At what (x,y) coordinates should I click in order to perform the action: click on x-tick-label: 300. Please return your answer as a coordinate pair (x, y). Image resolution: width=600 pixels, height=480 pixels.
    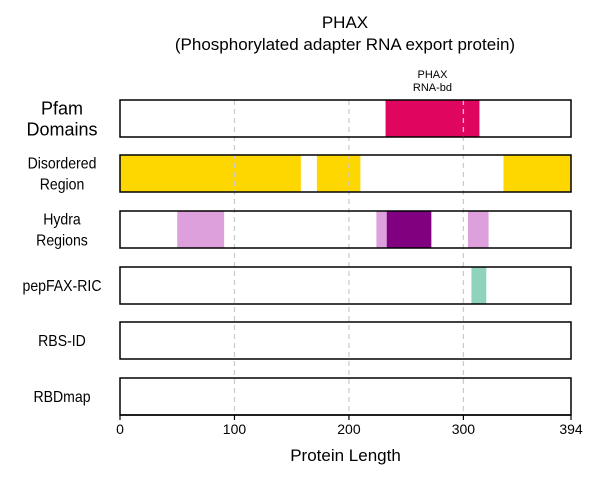
    Looking at the image, I should click on (464, 429).